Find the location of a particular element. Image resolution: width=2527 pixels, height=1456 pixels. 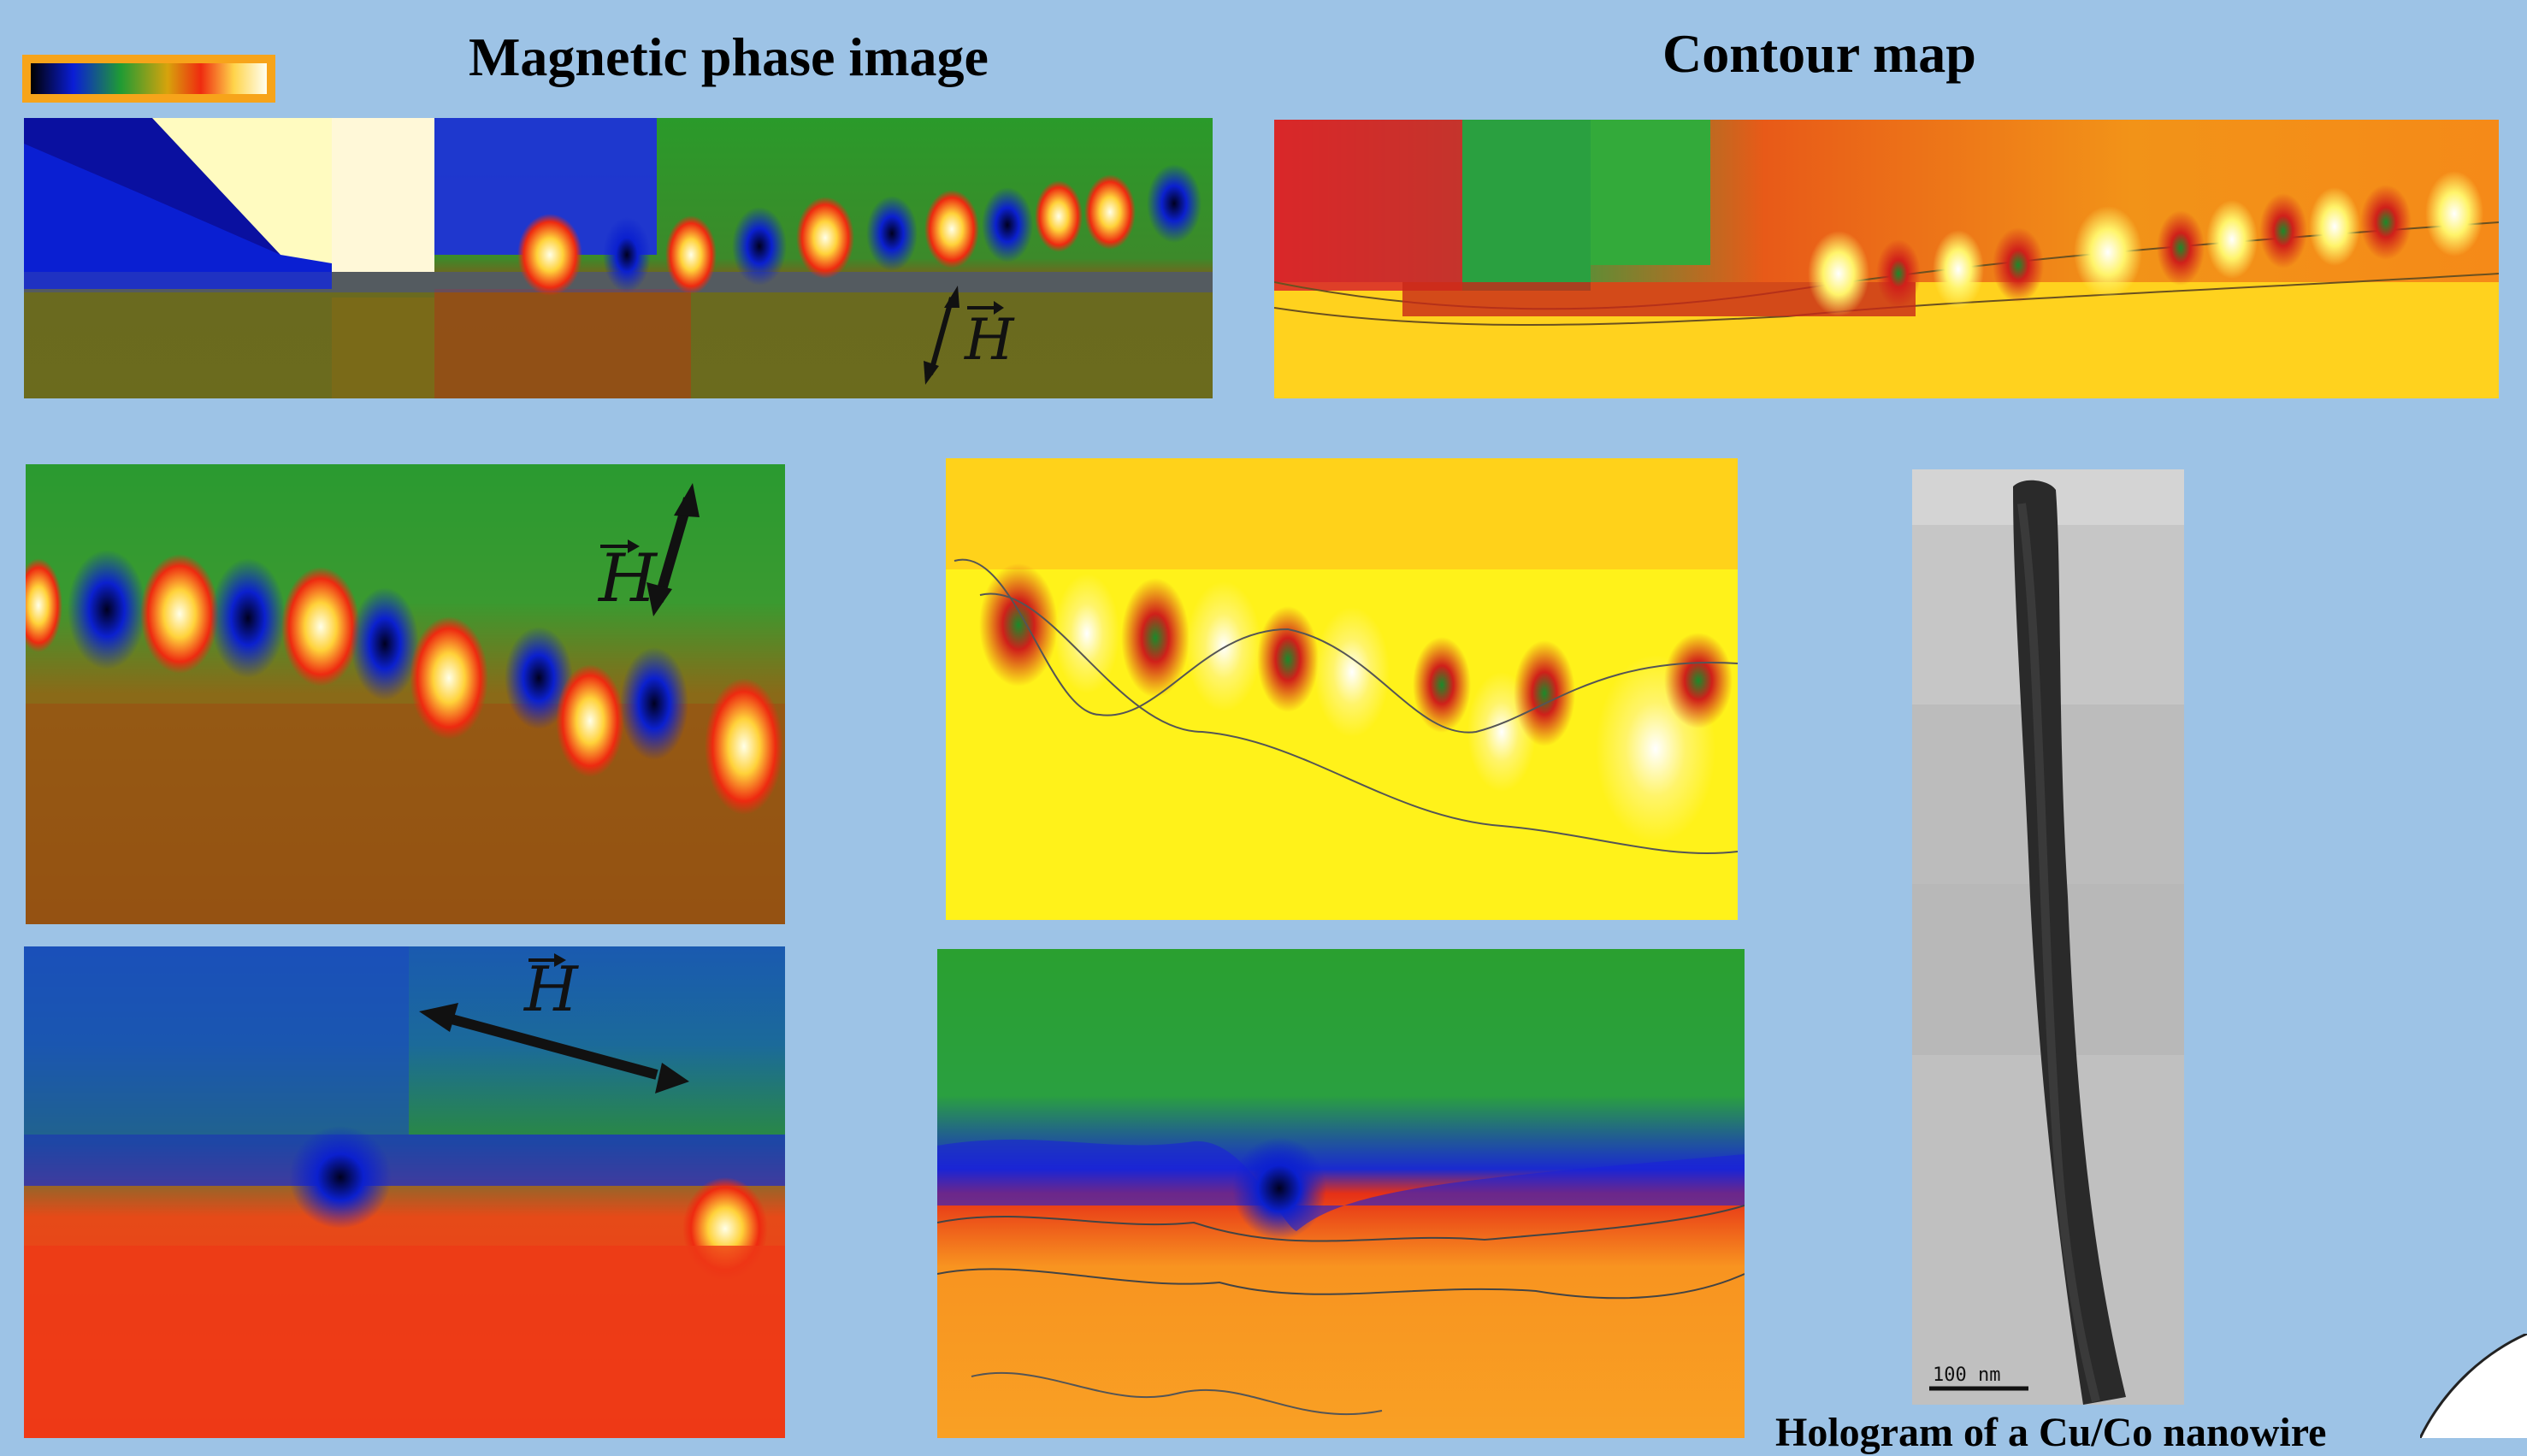

phase-image-zoom-1: H is located at coordinates (406, 694).